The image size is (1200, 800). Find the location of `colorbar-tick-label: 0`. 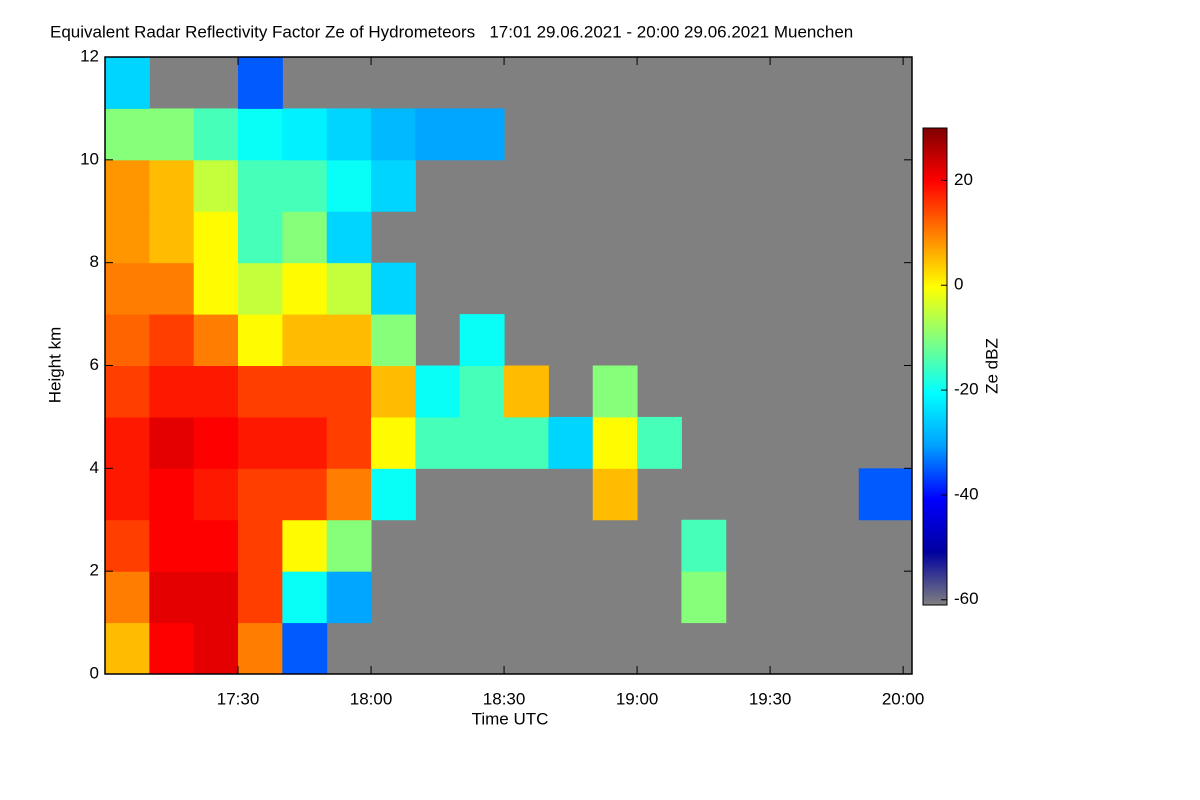

colorbar-tick-label: 0 is located at coordinates (958, 284).